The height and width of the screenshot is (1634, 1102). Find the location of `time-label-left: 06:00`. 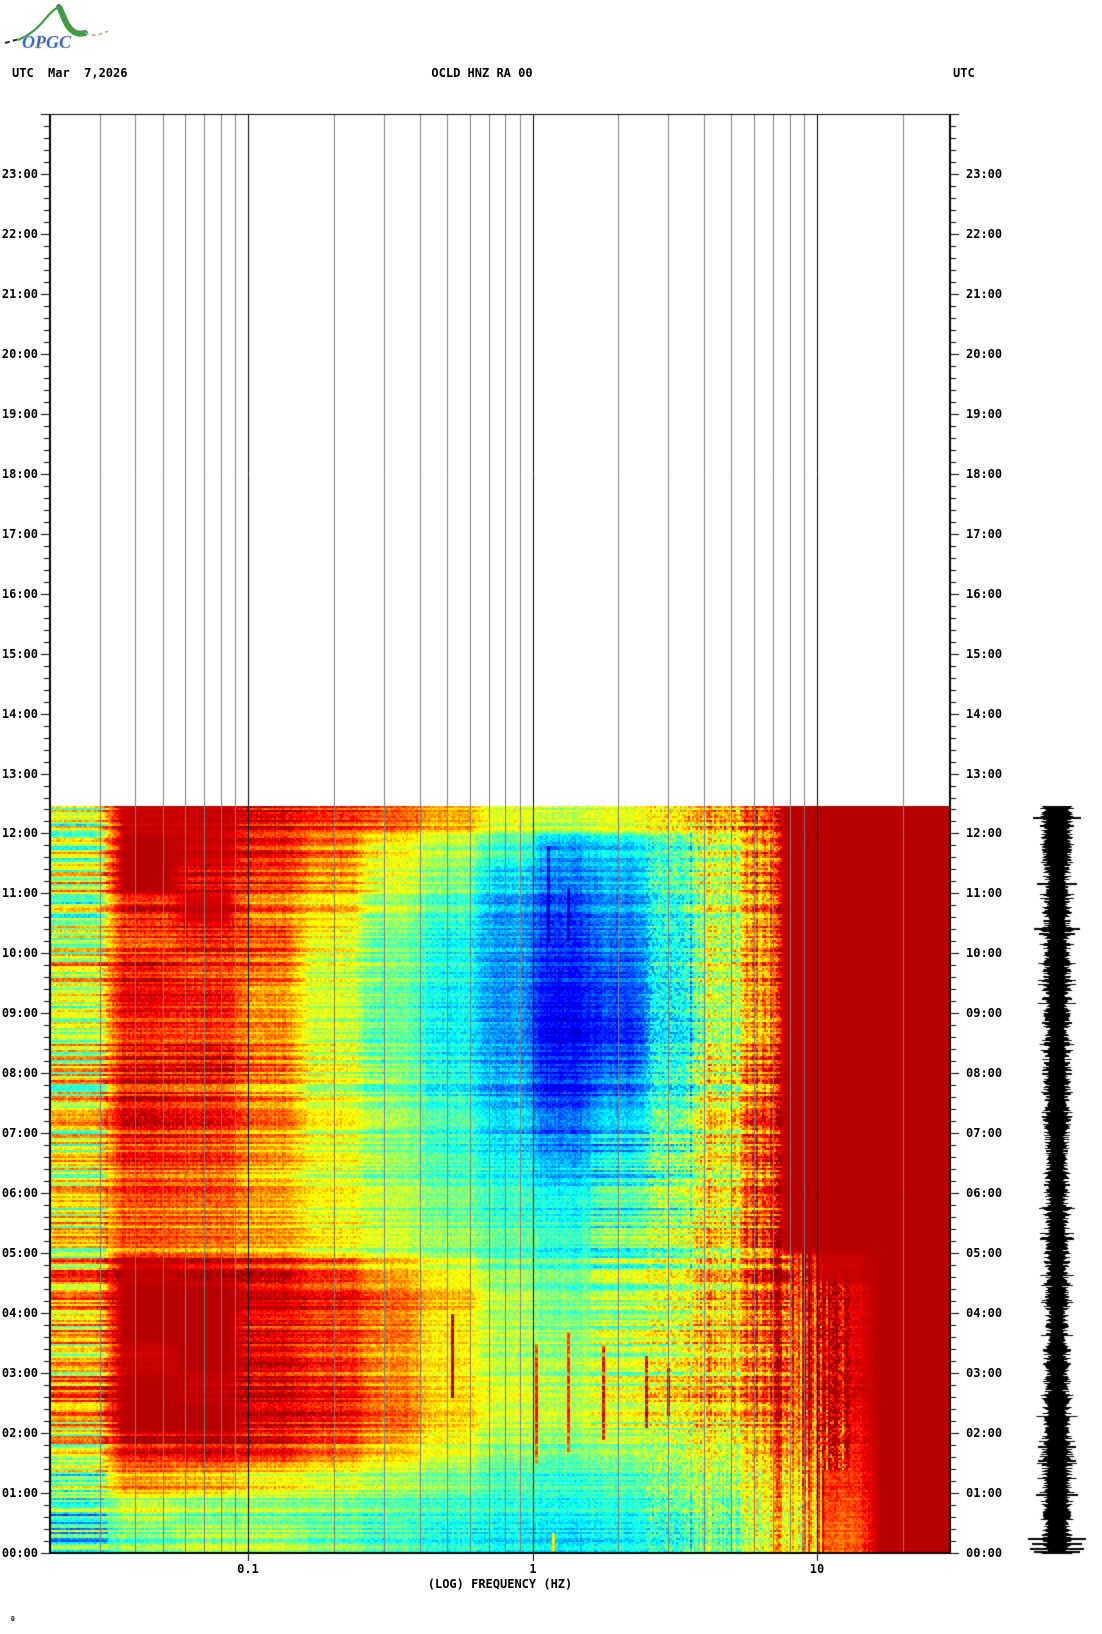

time-label-left: 06:00 is located at coordinates (19, 1193).